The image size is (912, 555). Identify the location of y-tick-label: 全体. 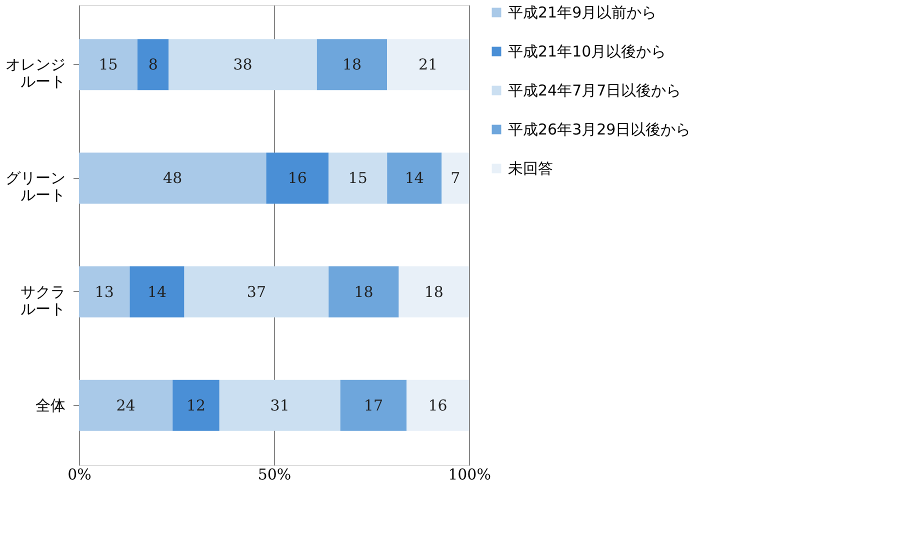
(51, 405).